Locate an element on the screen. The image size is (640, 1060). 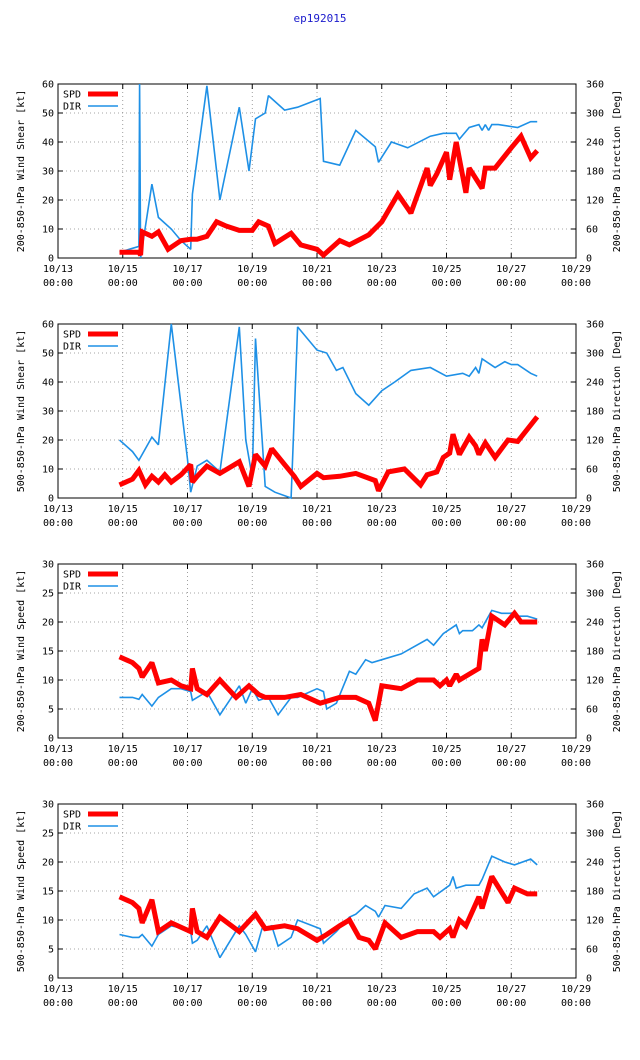
x-tick-label-date: 10/21 is located at coordinates (317, 989).